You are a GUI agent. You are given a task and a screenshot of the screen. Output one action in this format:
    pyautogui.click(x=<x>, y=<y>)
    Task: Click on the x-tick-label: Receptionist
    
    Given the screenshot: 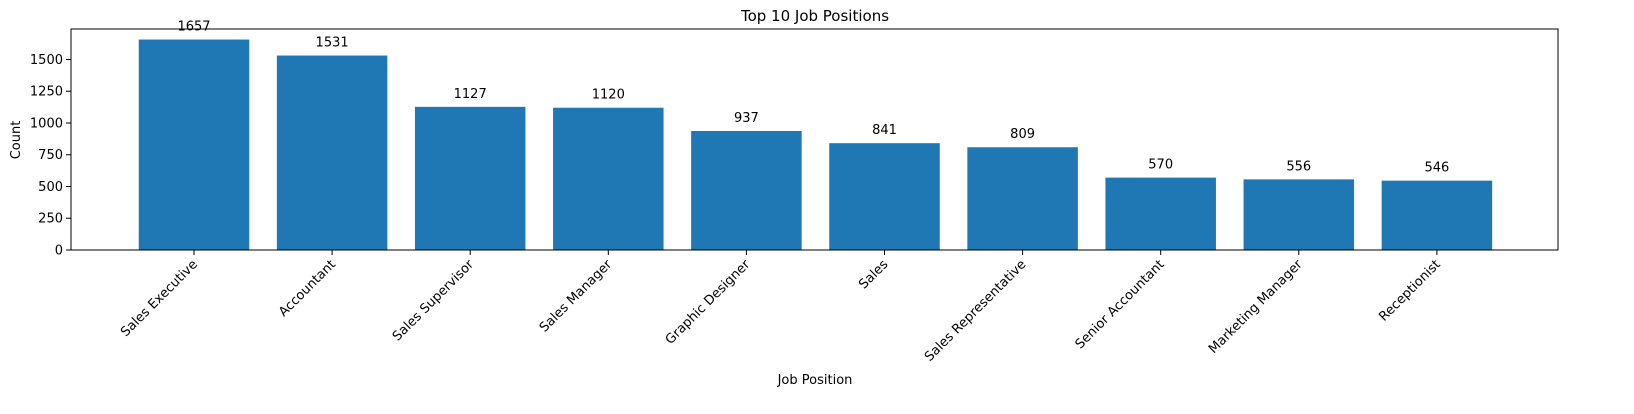 What is the action you would take?
    pyautogui.click(x=1409, y=290)
    